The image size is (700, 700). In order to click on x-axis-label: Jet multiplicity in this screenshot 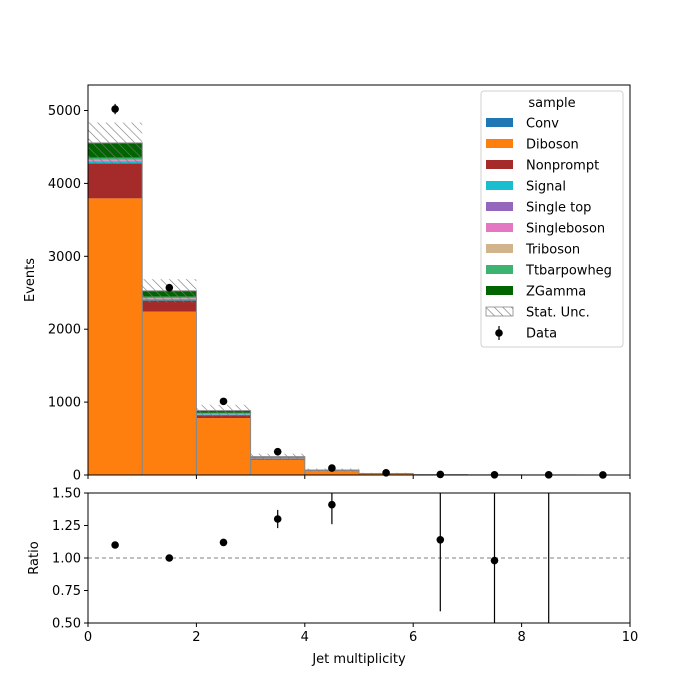, I will do `click(358, 659)`.